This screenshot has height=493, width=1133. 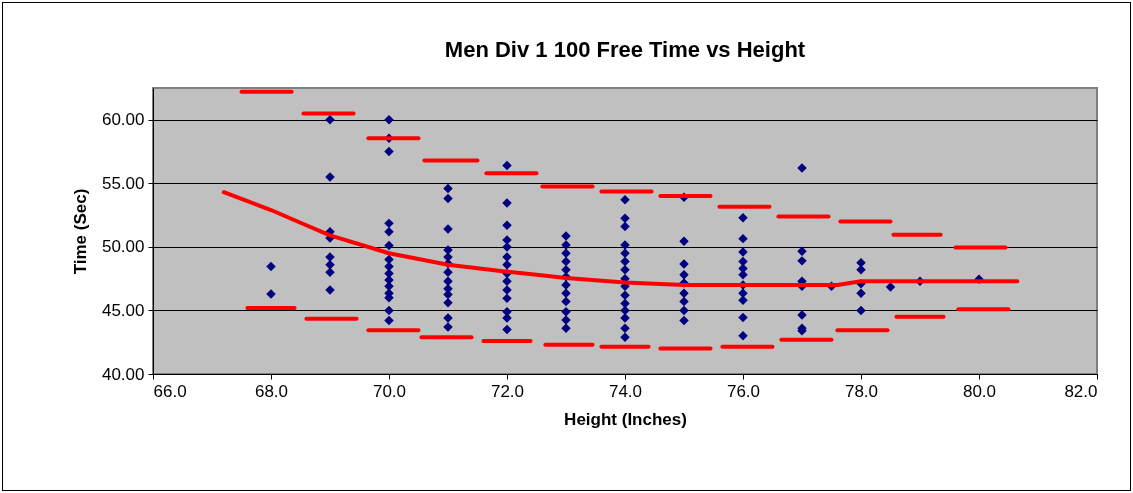 I want to click on chart-title: Men Div 1 100 Free Time vs Height, so click(x=625, y=49).